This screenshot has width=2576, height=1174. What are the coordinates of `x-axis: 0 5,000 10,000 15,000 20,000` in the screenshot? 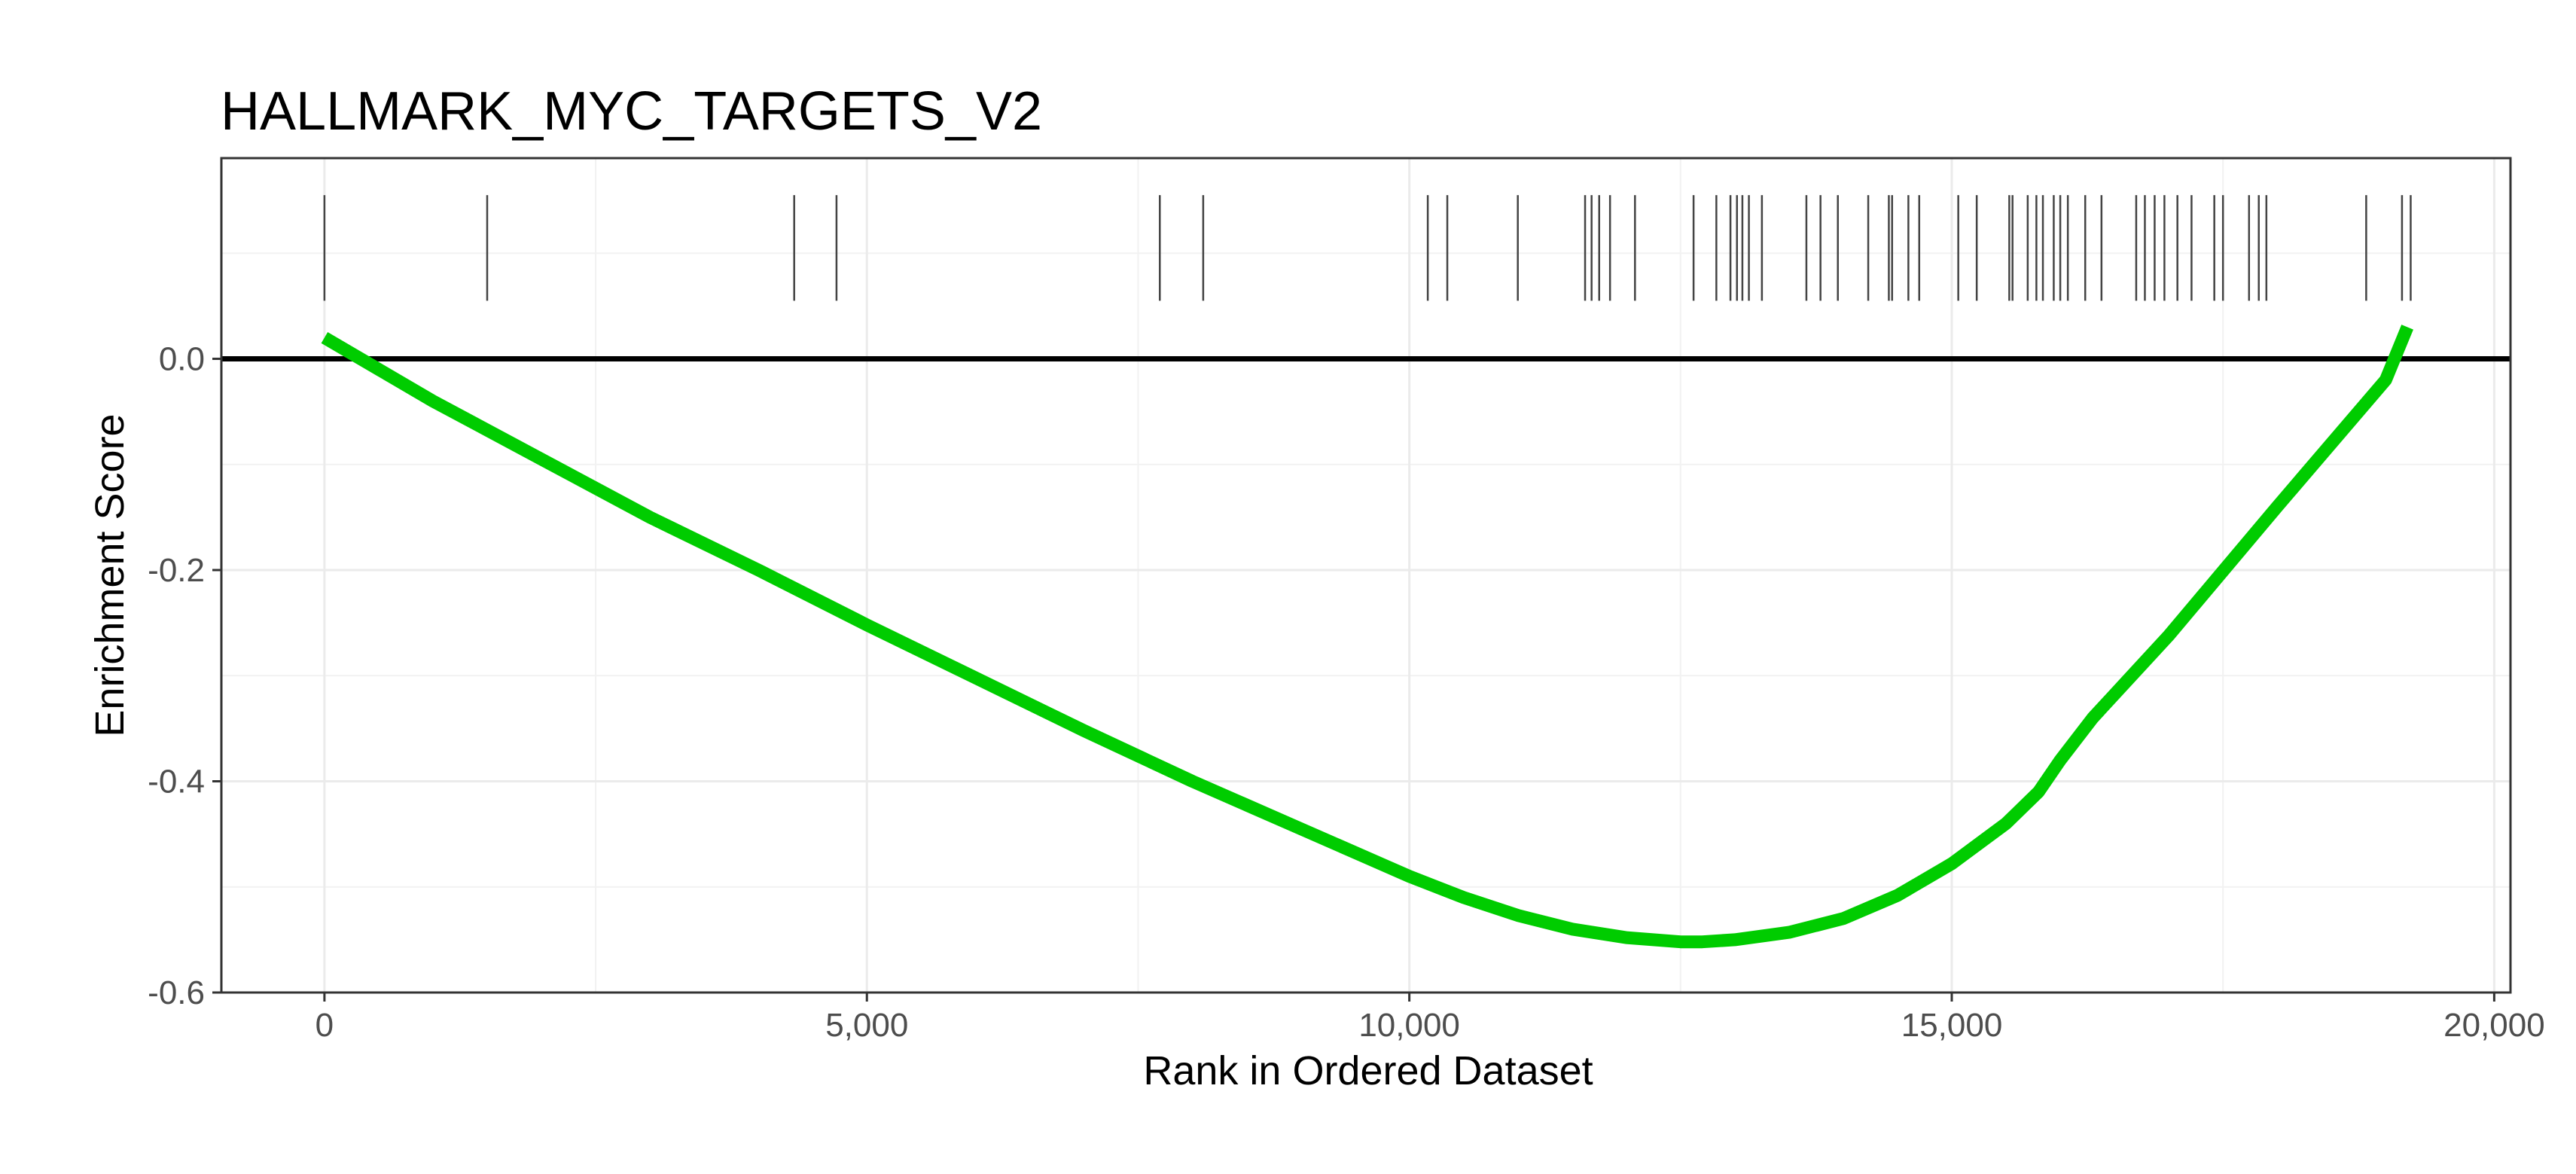 It's located at (1430, 1018).